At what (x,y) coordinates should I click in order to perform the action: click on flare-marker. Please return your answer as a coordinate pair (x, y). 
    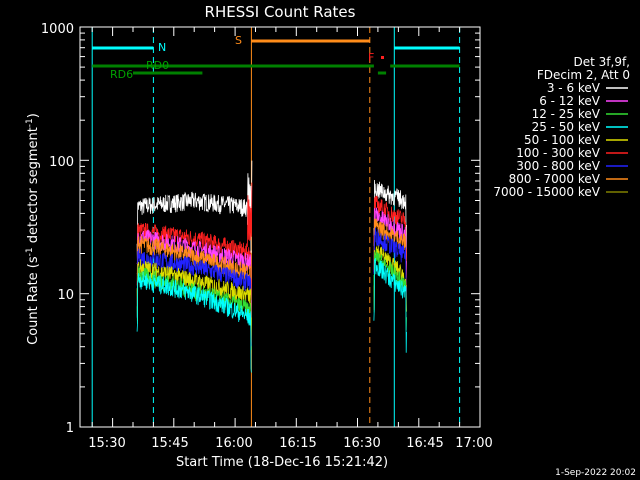
    Looking at the image, I should click on (382, 57).